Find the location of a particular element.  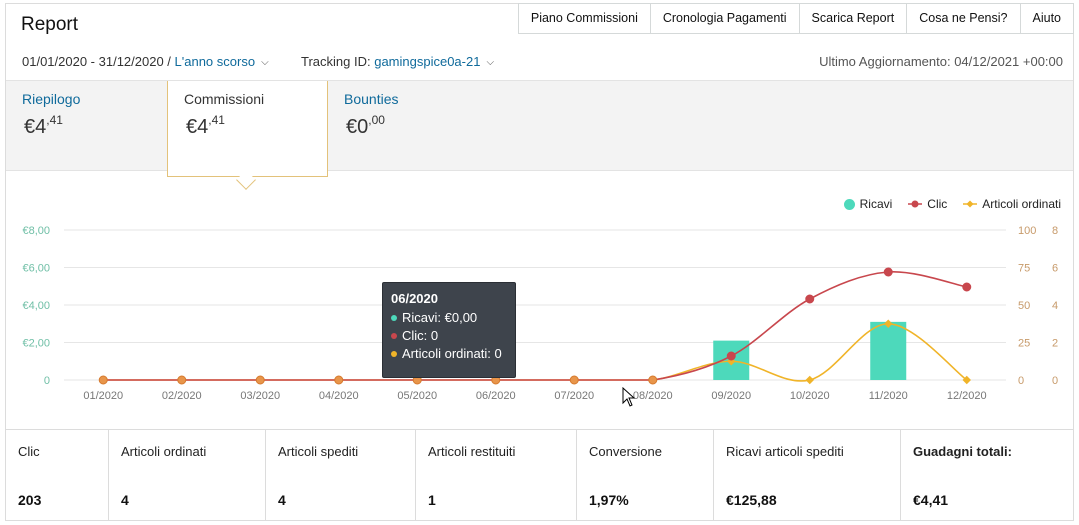

tracking-id-value: gamingspice0a-21 is located at coordinates (427, 61).